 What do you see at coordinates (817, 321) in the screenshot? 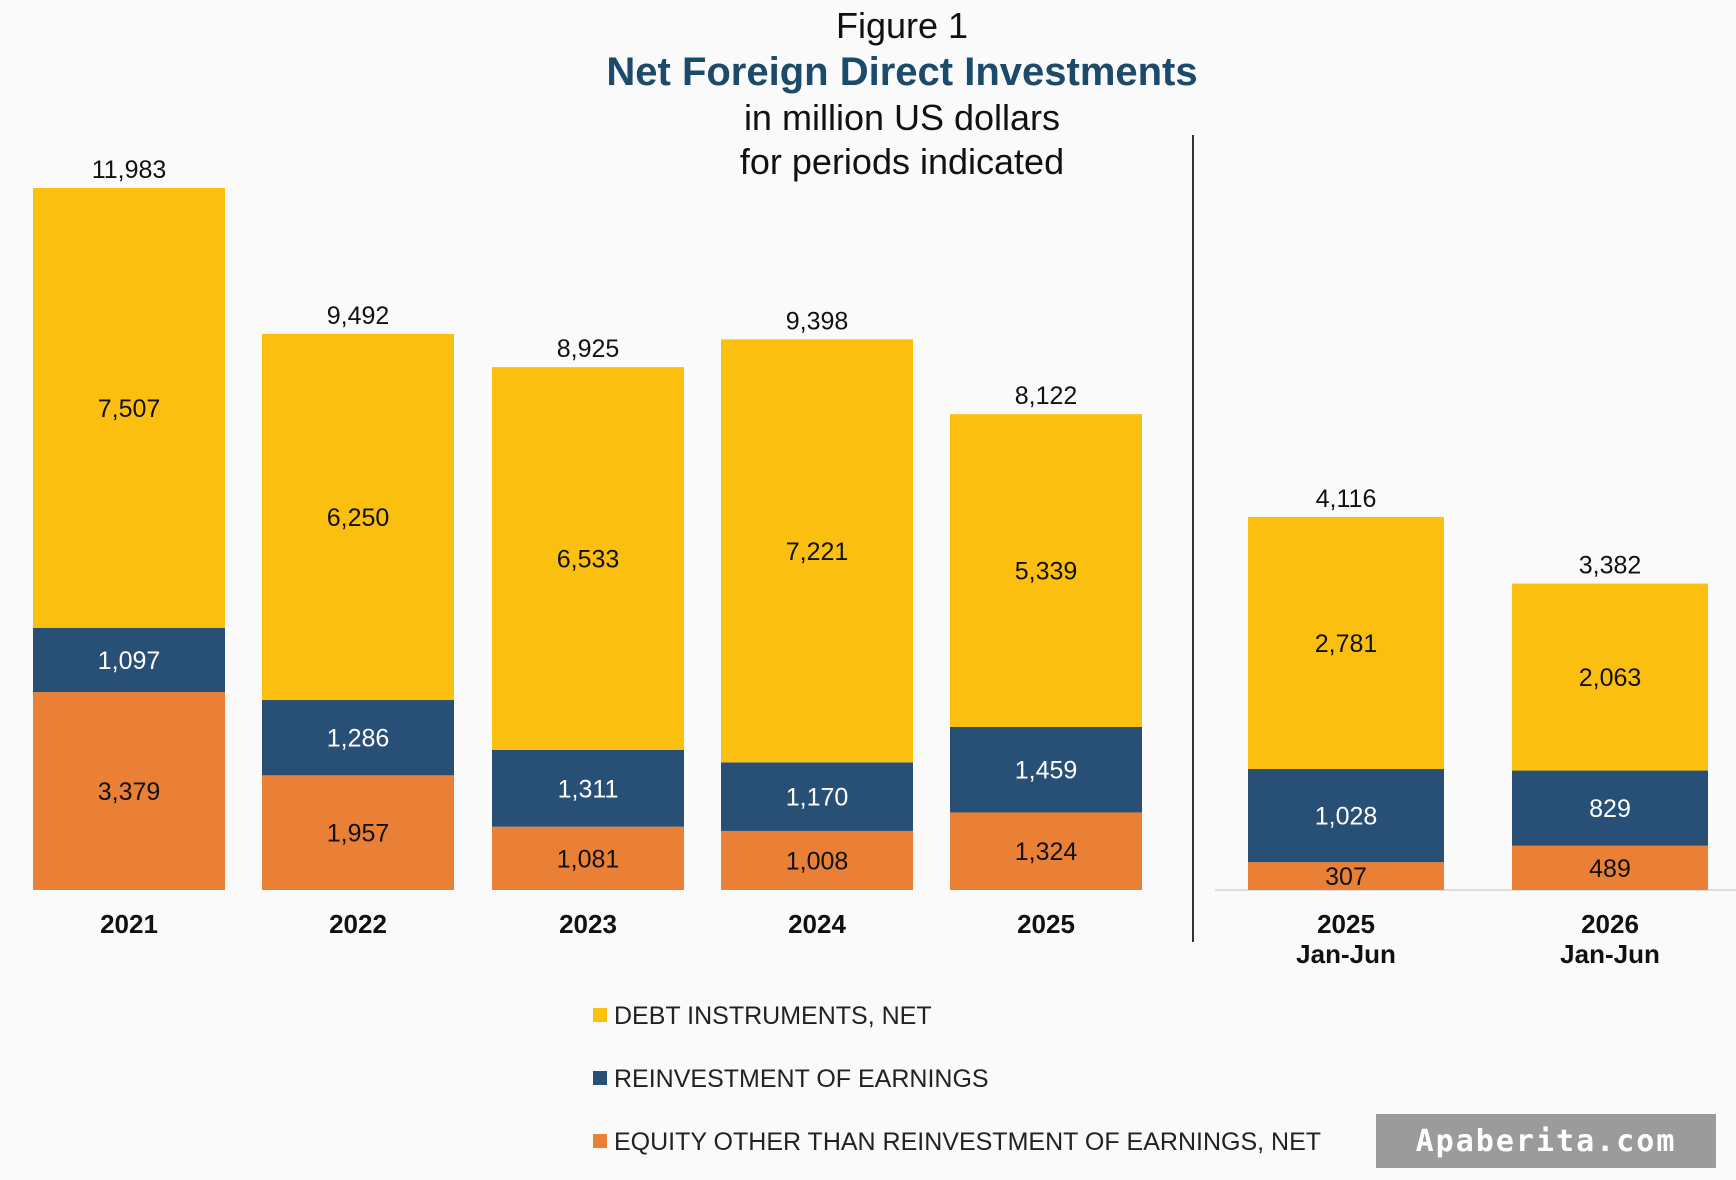
I see `total-value-label: 9,398` at bounding box center [817, 321].